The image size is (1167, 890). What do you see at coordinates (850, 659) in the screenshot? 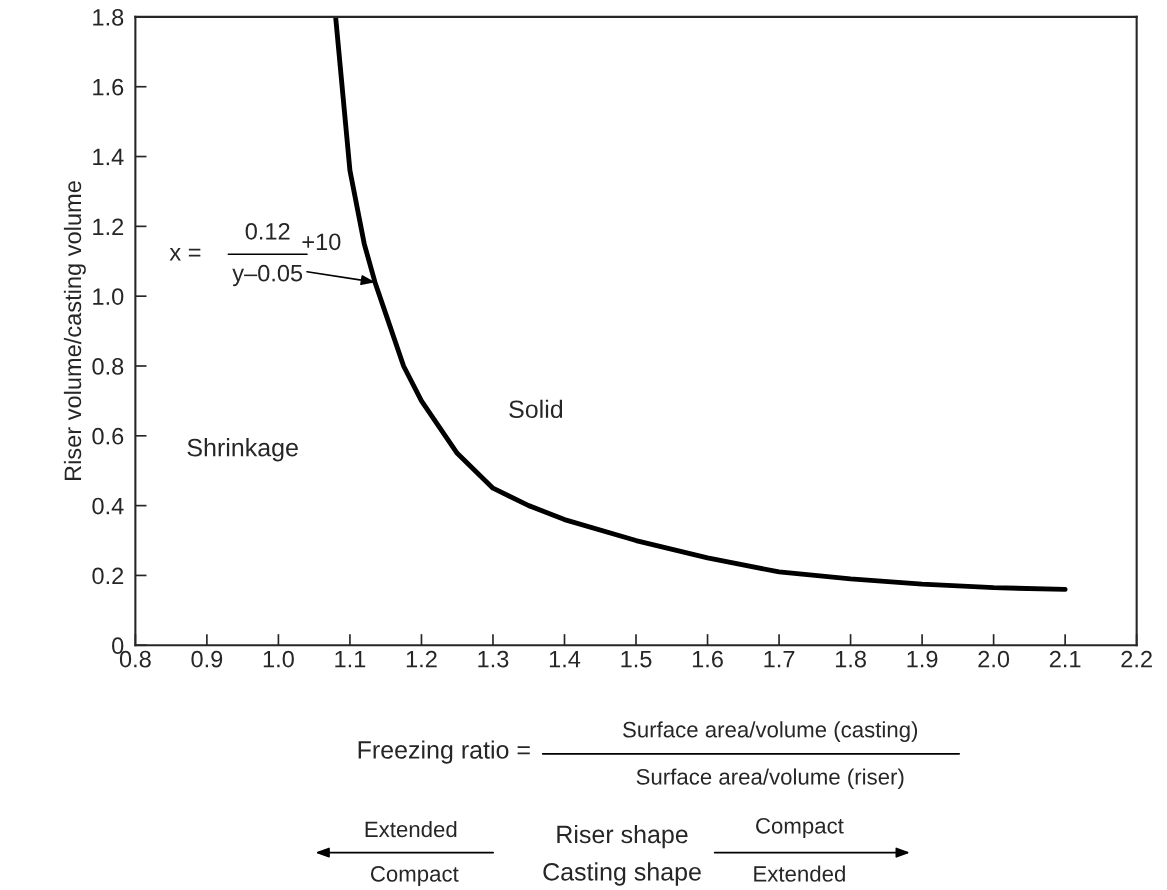
I see `x-tick-label: 1.8` at bounding box center [850, 659].